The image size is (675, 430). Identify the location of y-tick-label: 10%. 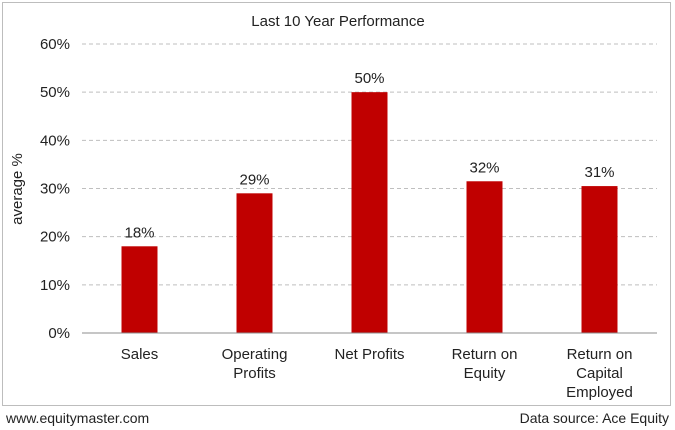
(55, 285).